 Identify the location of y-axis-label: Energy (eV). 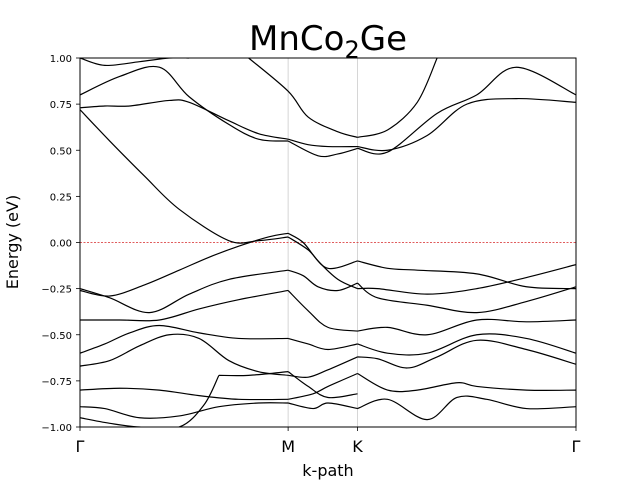
(12, 242).